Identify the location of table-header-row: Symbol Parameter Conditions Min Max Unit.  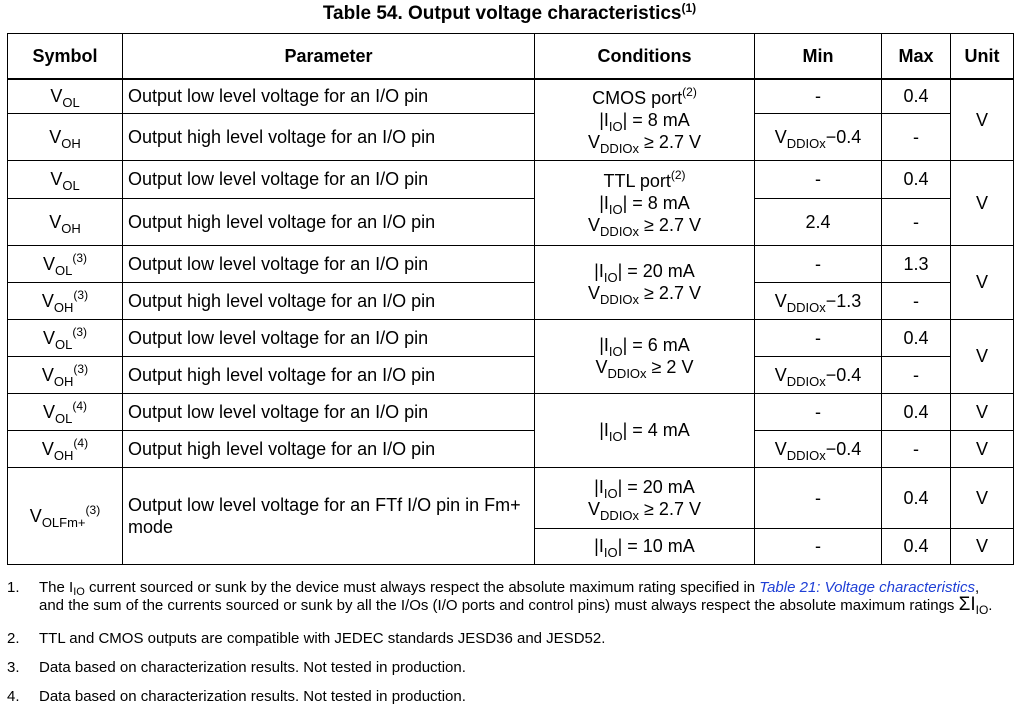
(510, 56).